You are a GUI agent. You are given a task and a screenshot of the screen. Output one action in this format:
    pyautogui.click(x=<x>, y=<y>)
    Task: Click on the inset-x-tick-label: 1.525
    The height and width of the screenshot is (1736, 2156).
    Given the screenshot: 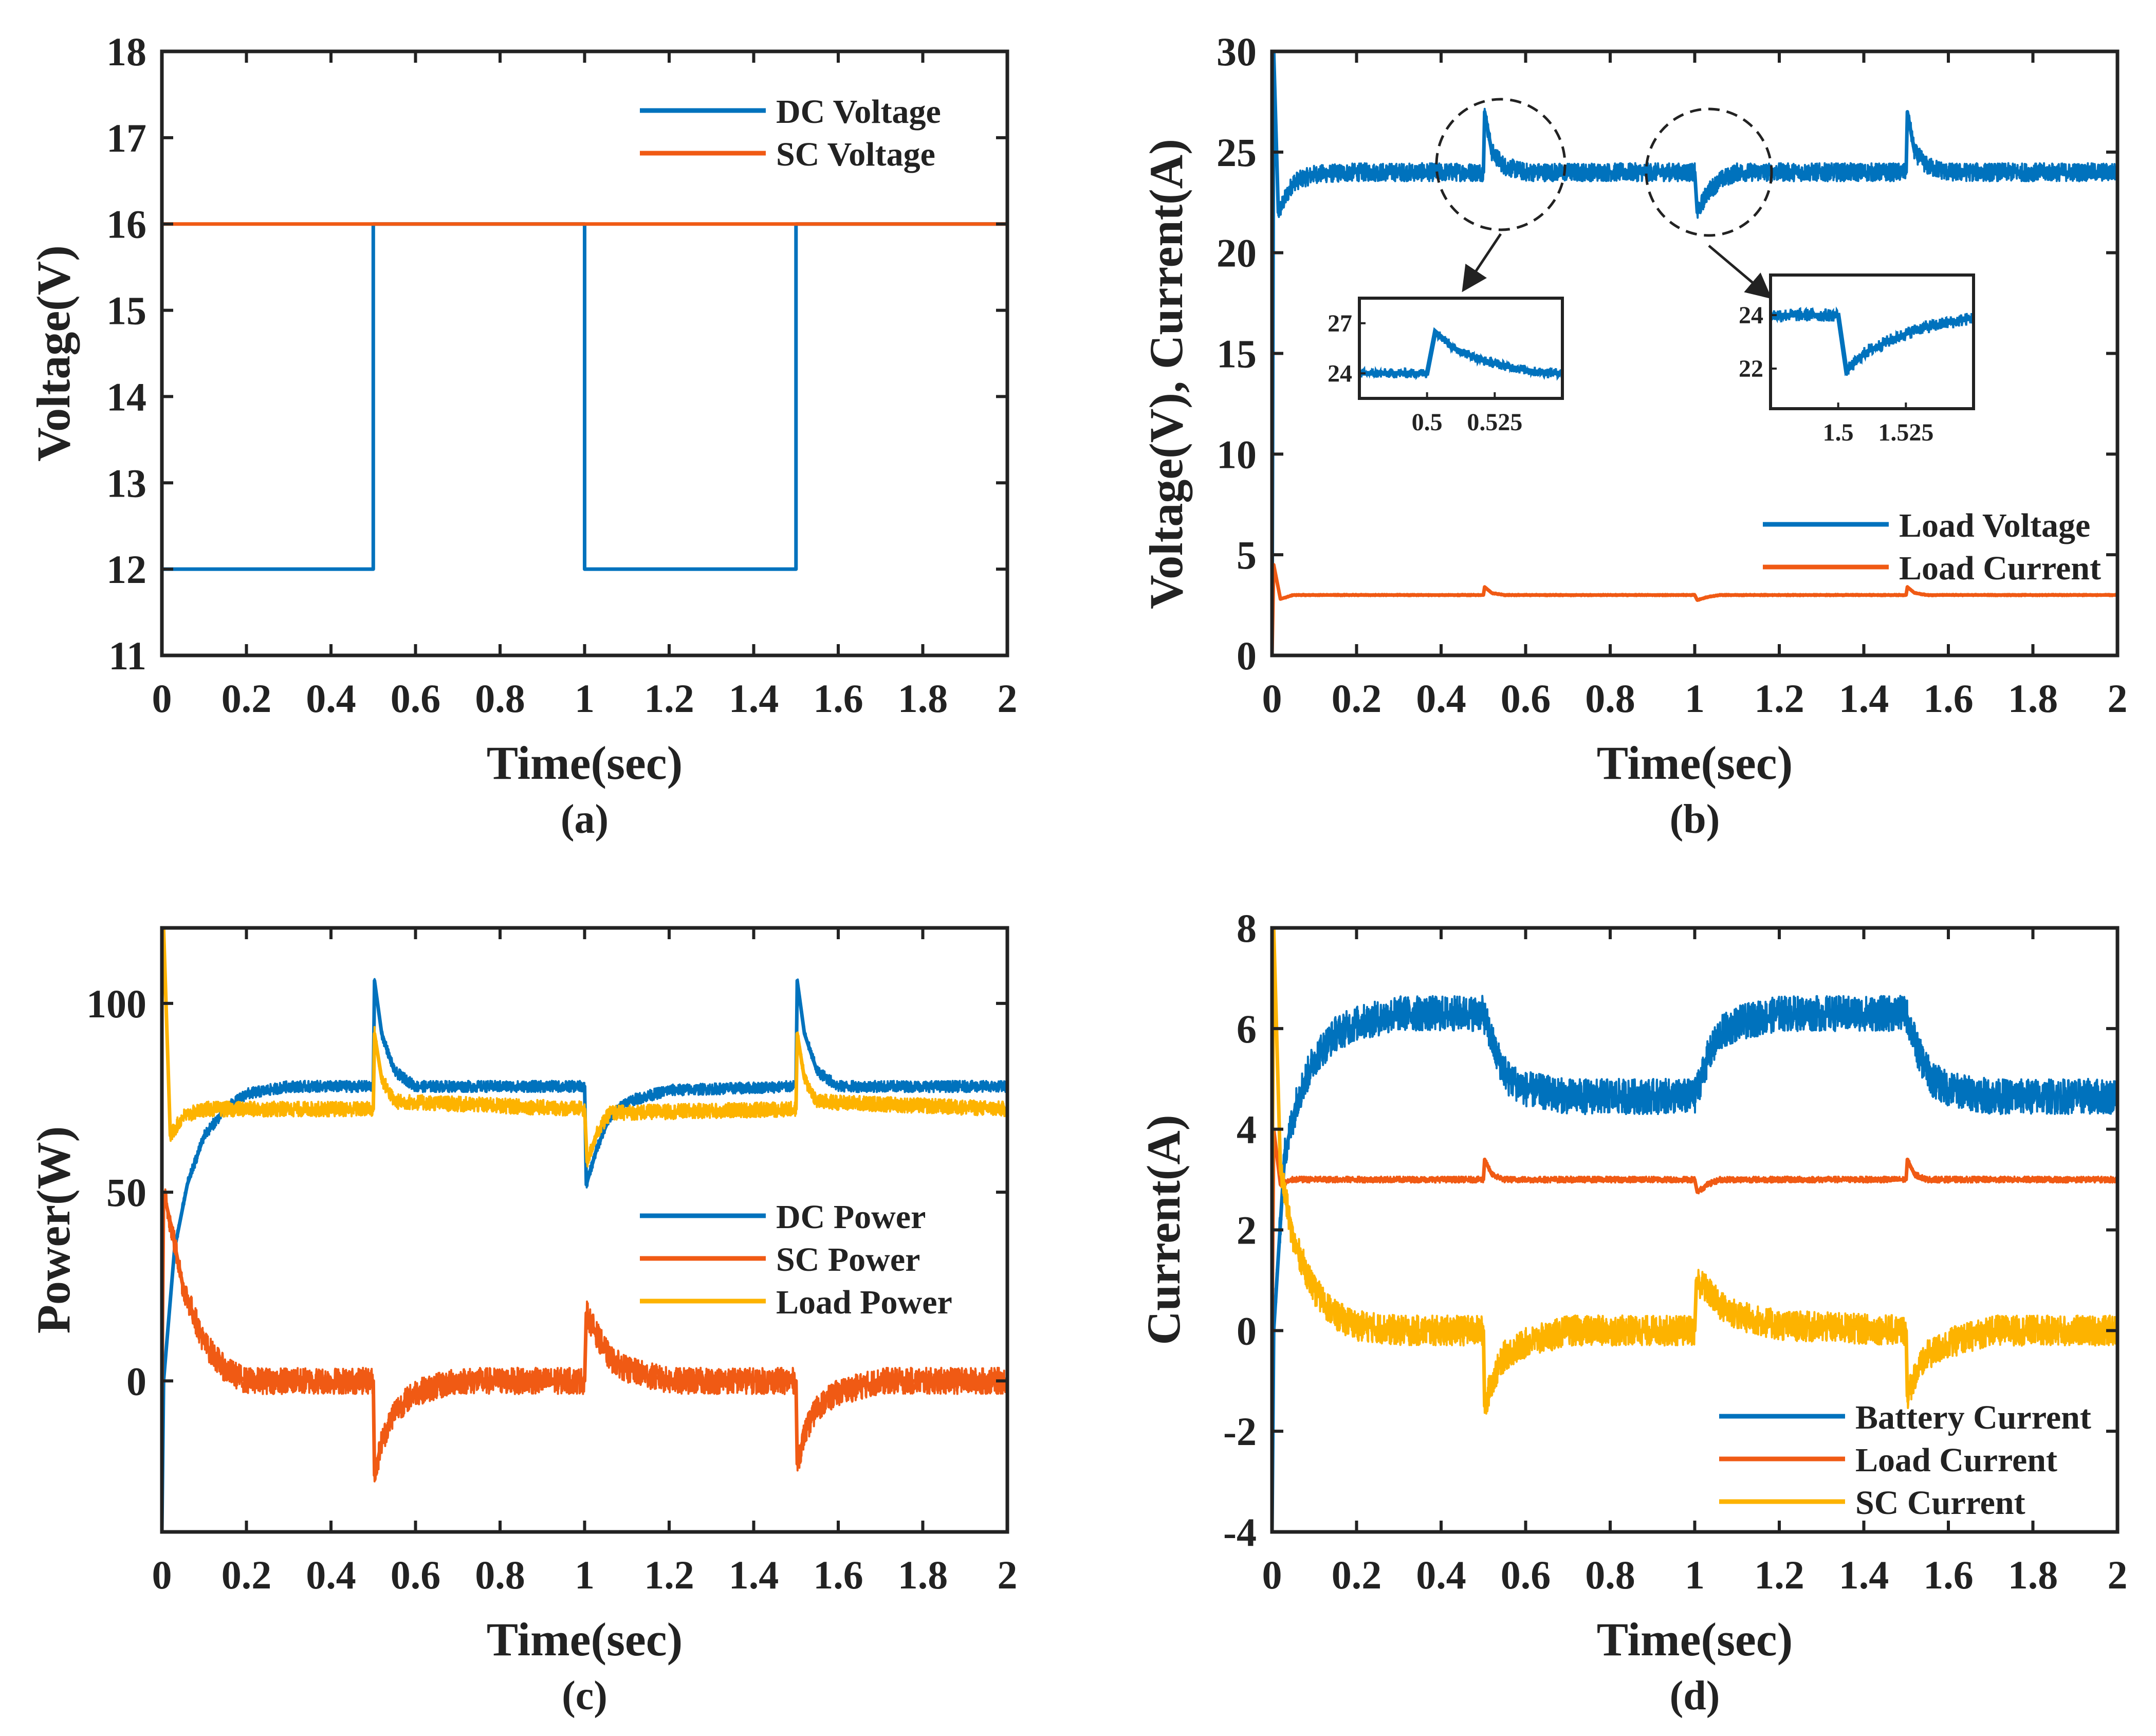 What is the action you would take?
    pyautogui.click(x=1906, y=432)
    